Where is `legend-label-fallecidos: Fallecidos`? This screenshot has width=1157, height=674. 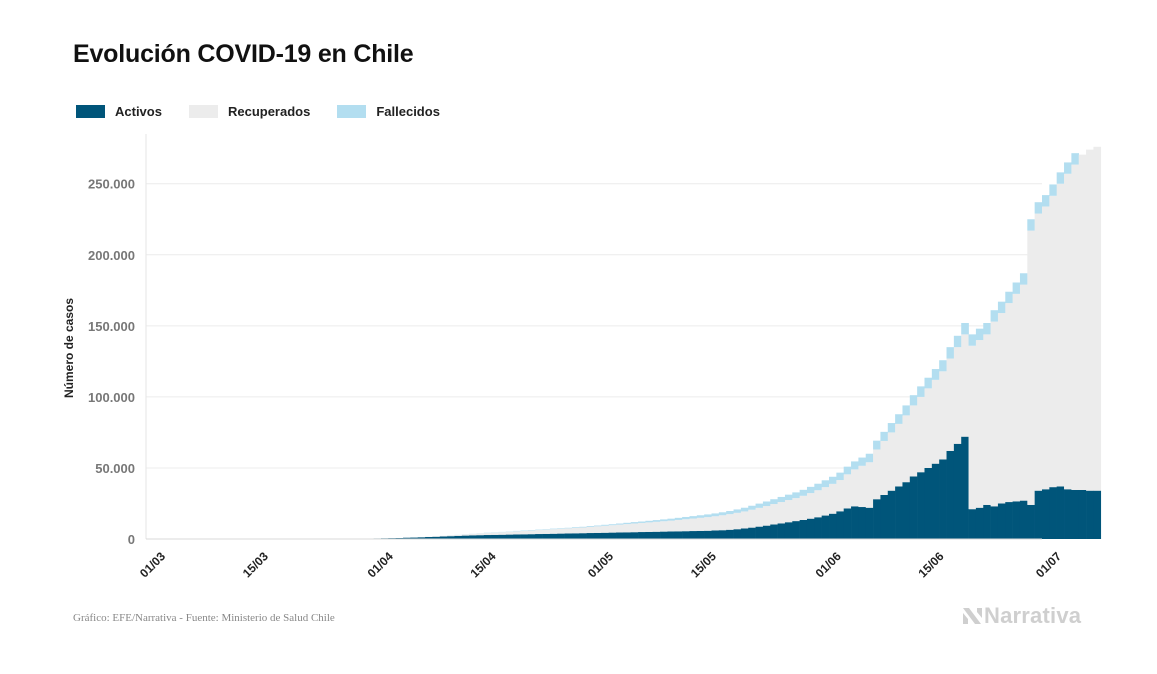 legend-label-fallecidos: Fallecidos is located at coordinates (408, 111).